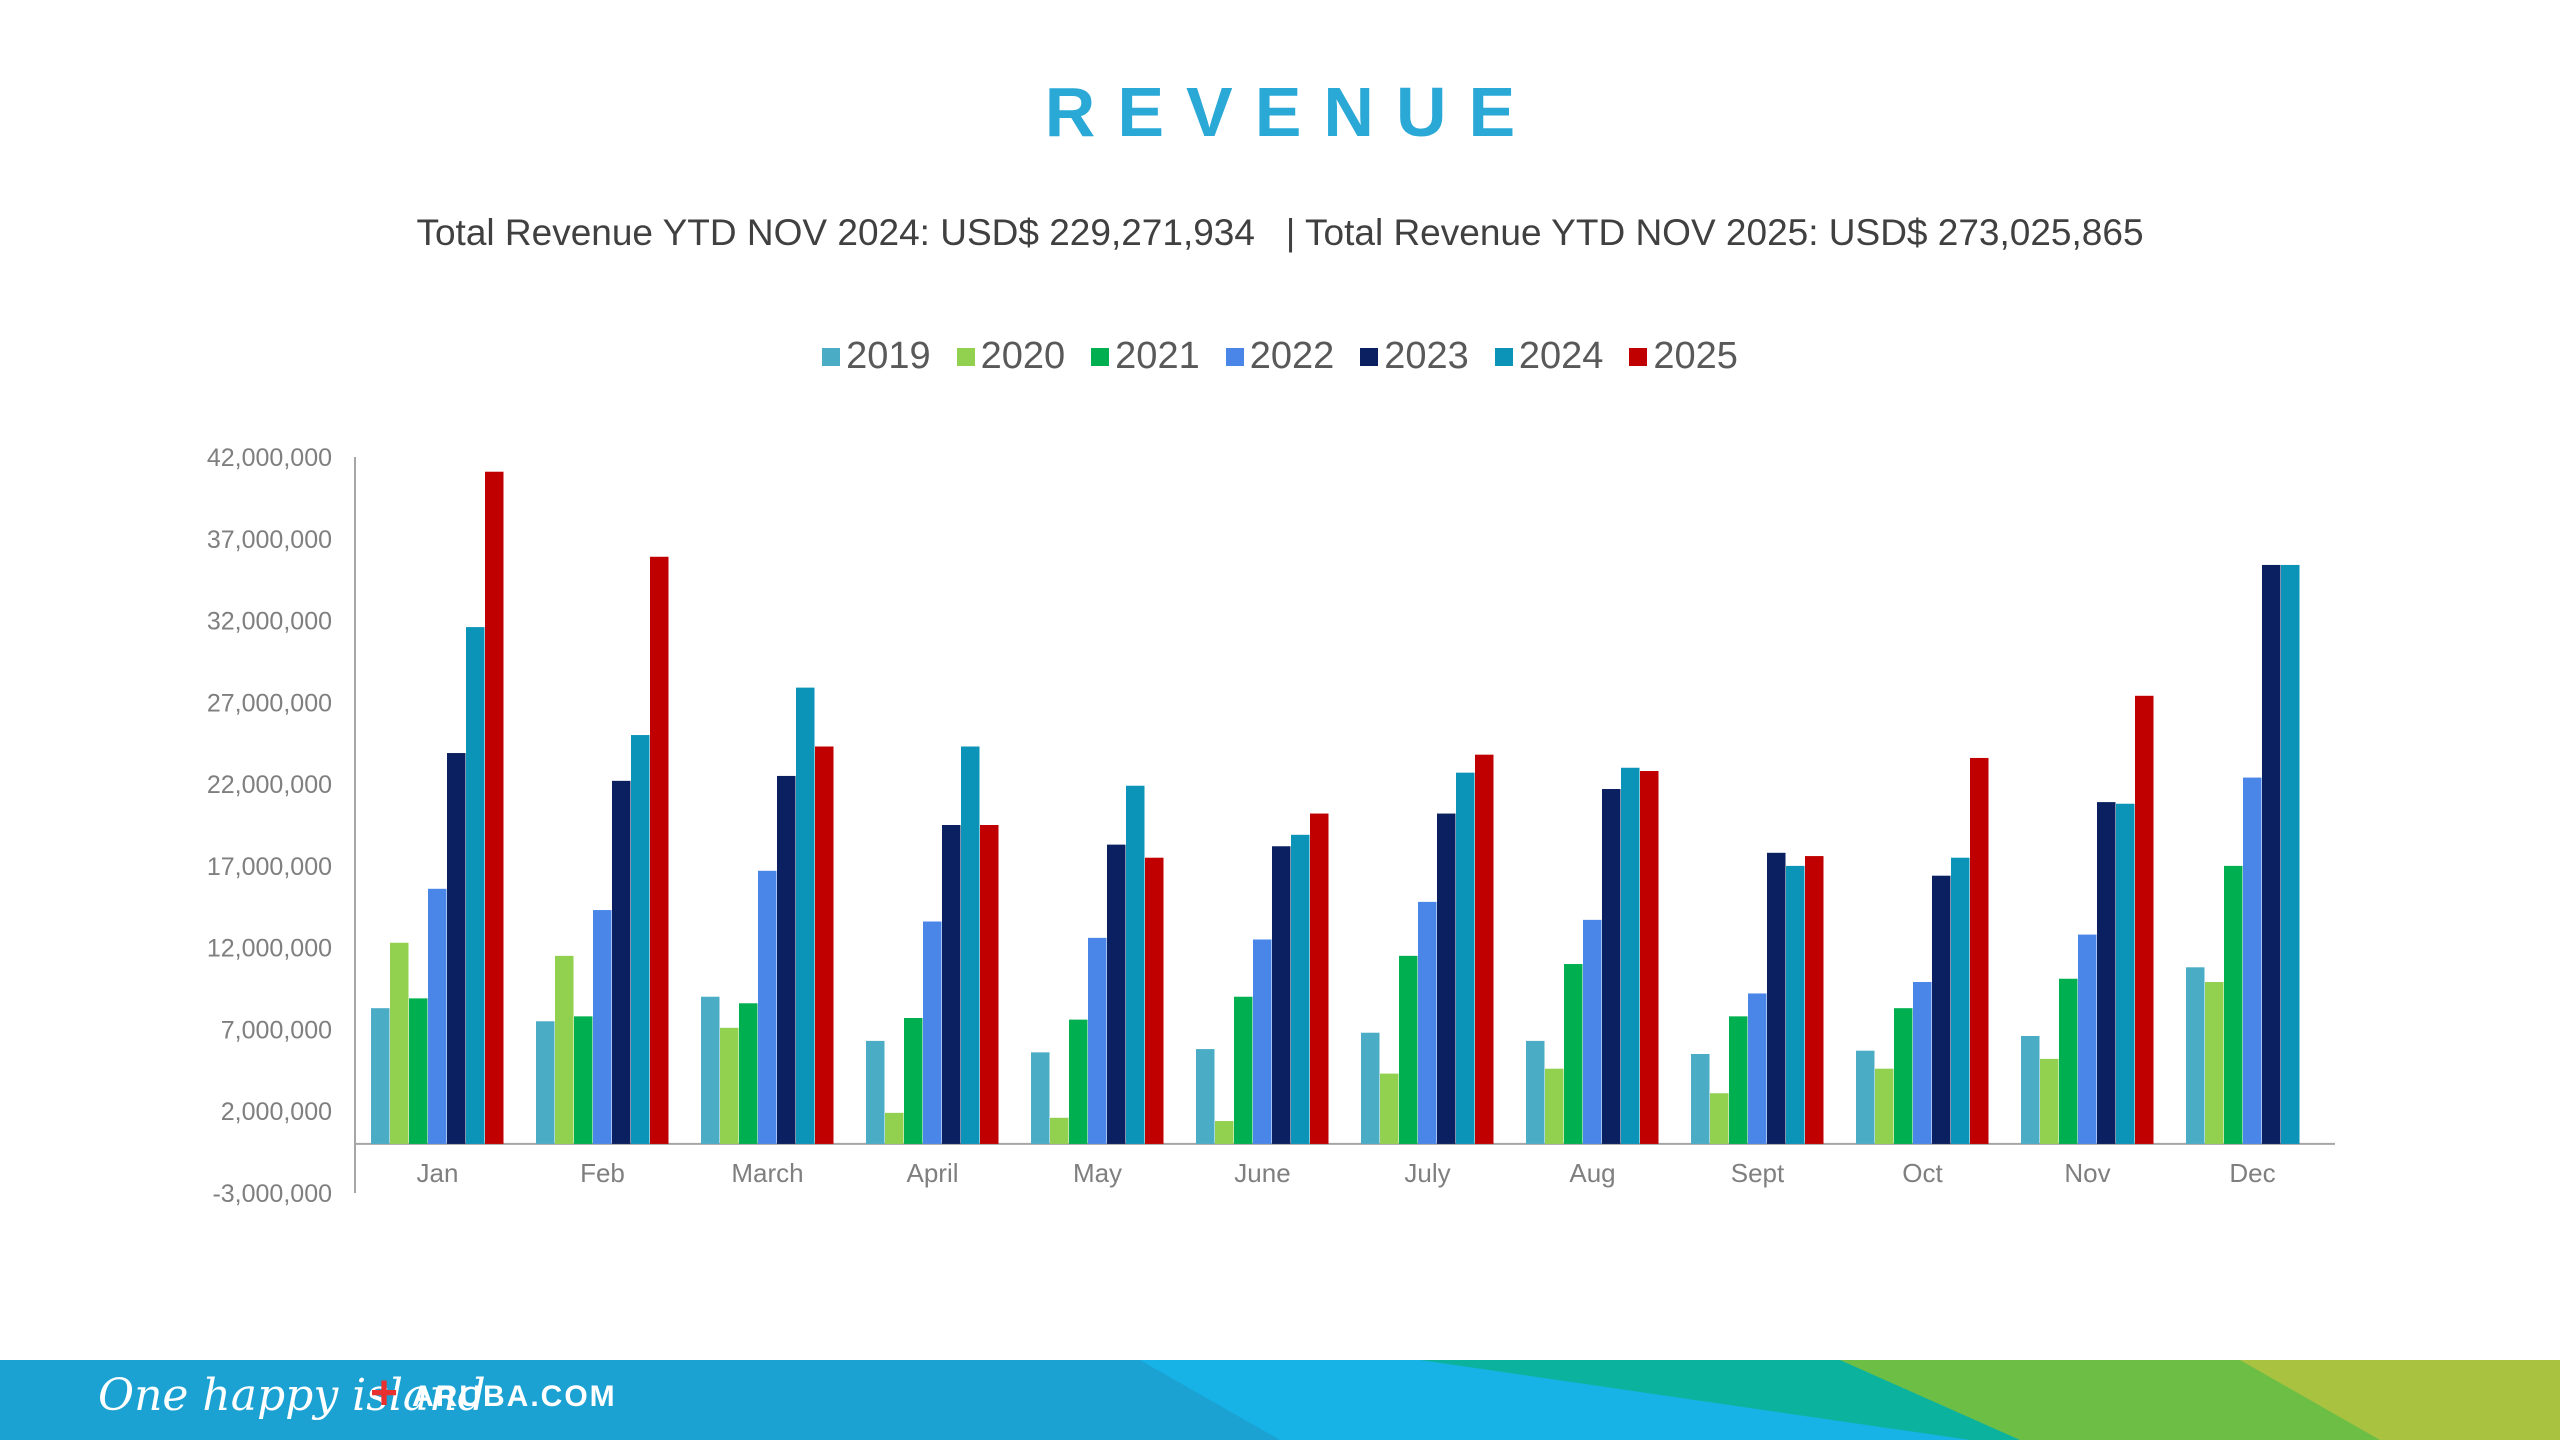 The image size is (2560, 1440). Describe the element at coordinates (1292, 356) in the screenshot. I see `legend-label: 2022` at that location.